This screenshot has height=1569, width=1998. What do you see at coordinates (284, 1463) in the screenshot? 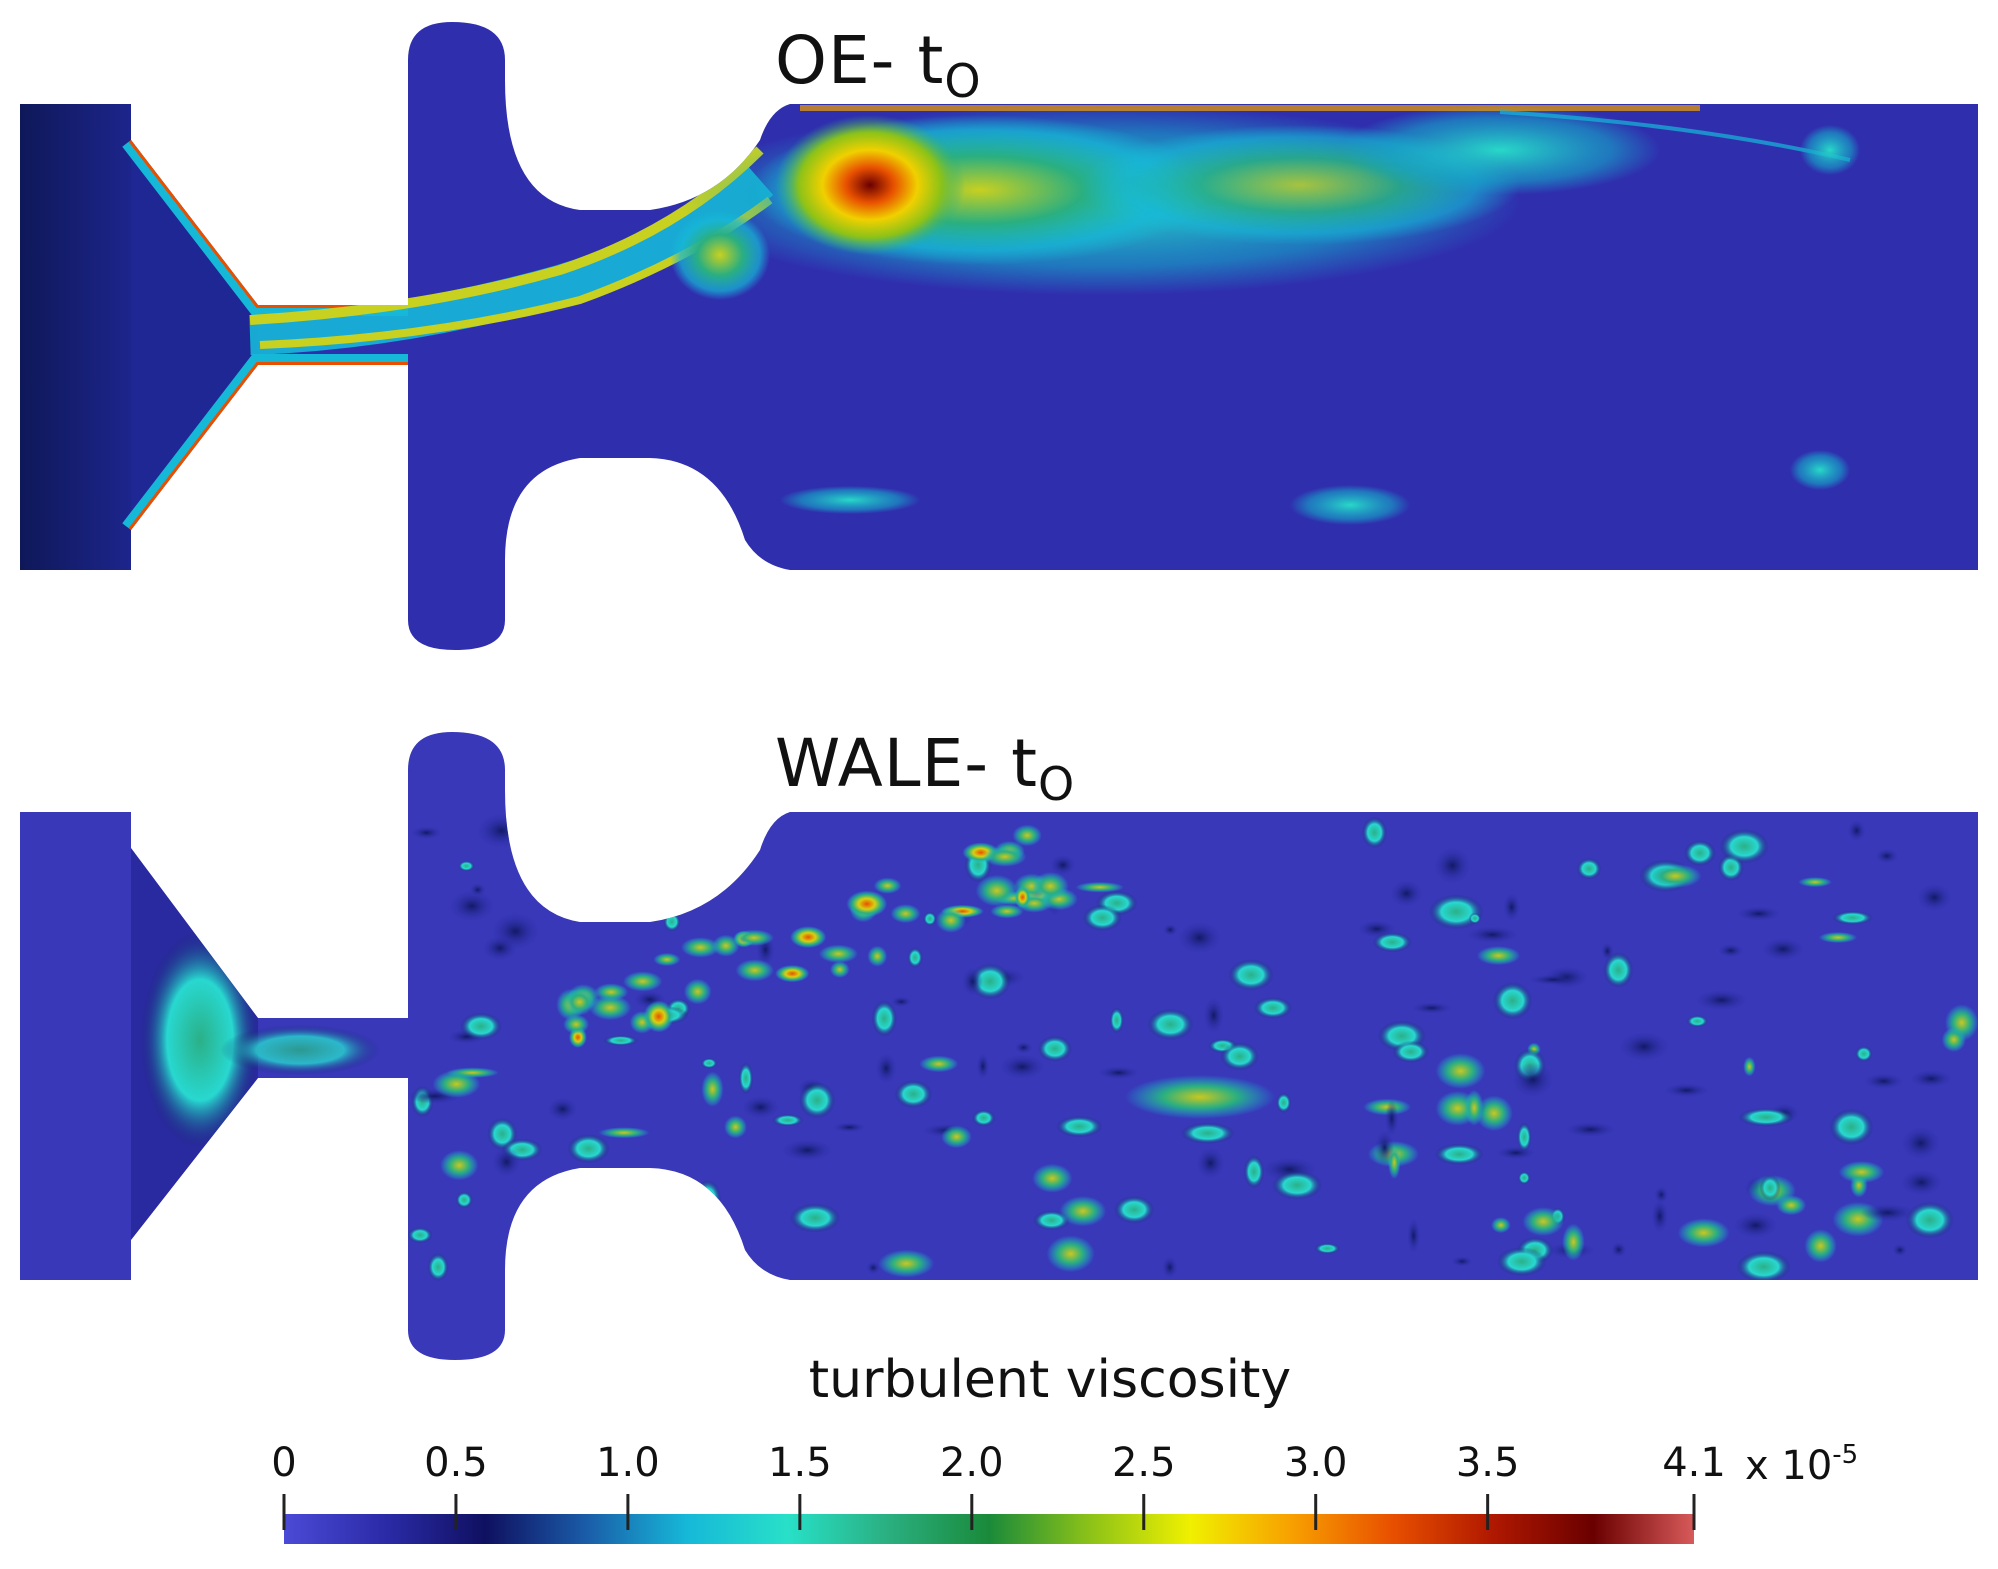
I see `colorbar-tick-label-0: 0` at bounding box center [284, 1463].